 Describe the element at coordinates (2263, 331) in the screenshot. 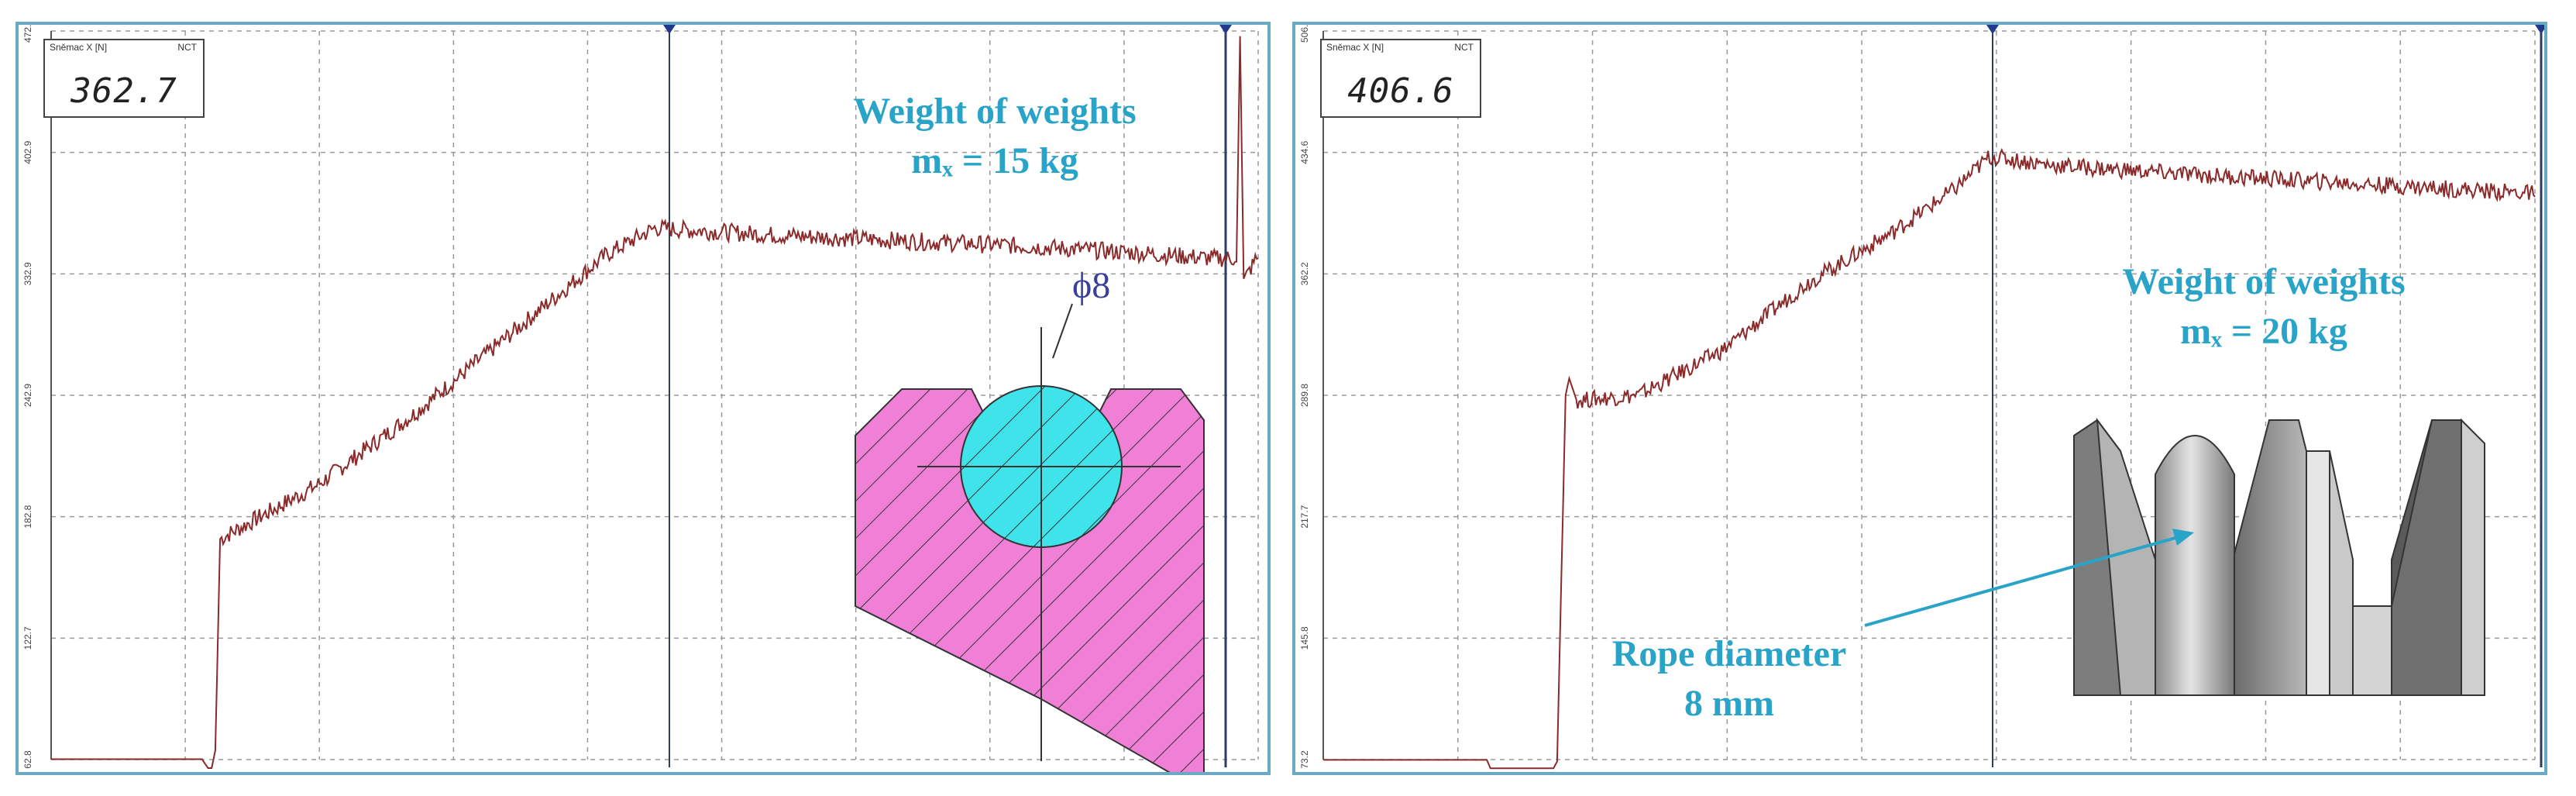

I see `weight-annotation-line2: mₓ = 20 kg` at that location.